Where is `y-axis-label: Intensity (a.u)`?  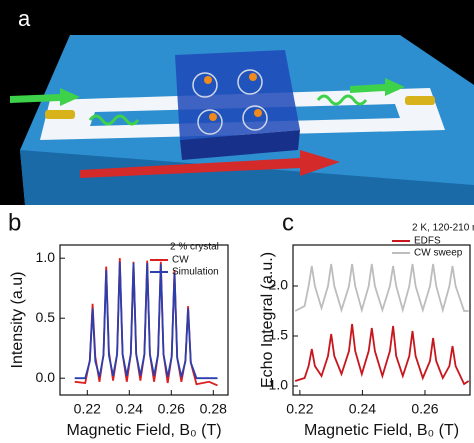 y-axis-label: Intensity (a.u) is located at coordinates (17, 320).